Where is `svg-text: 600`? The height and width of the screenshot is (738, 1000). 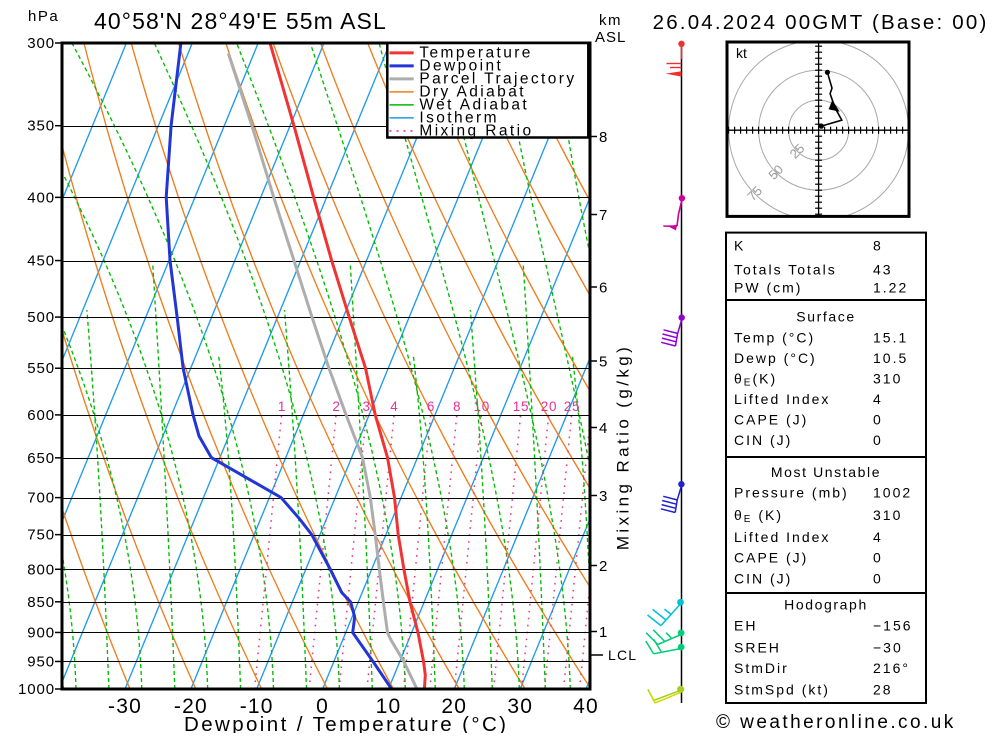 svg-text: 600 is located at coordinates (41, 415).